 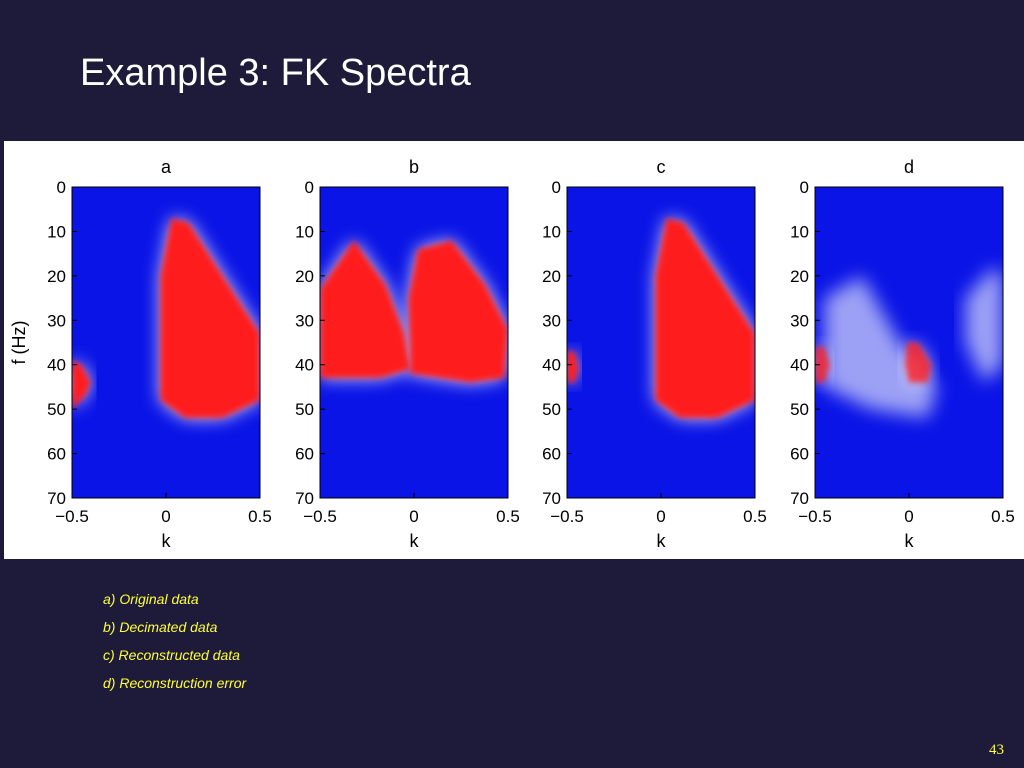 I want to click on panel-c: c 0 10 20 30 40 50 60 70−0.5 0 0.5 k, so click(x=654, y=354).